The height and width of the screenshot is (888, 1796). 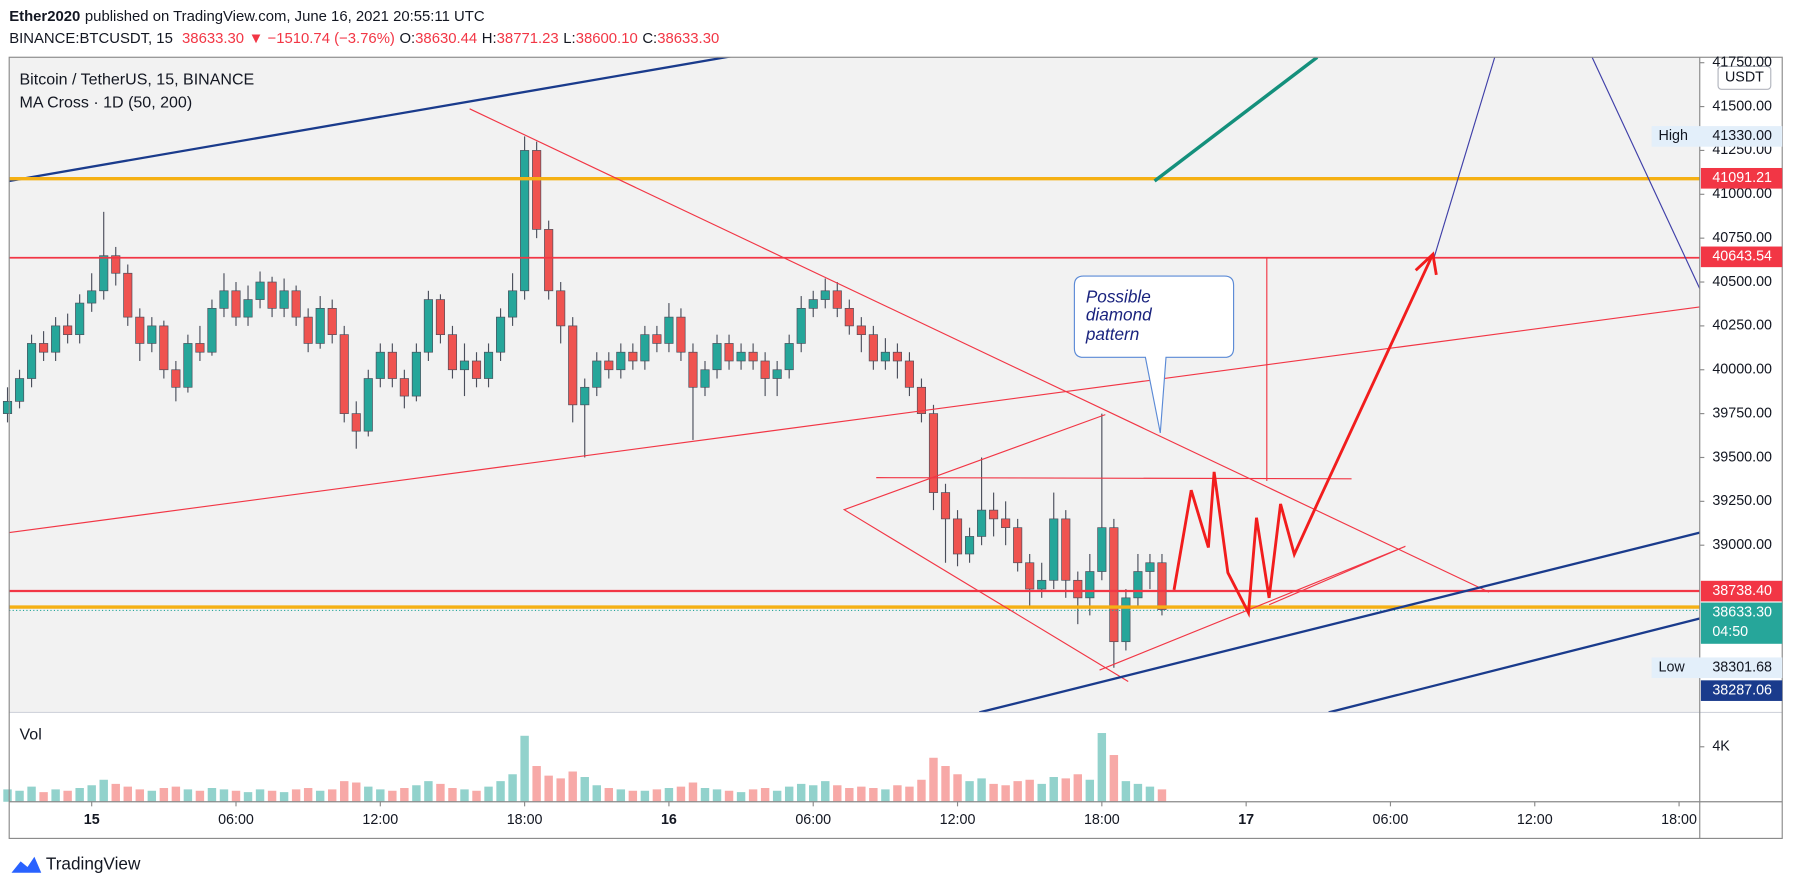 I want to click on y-tick-label: 41750.00, so click(x=1742, y=62).